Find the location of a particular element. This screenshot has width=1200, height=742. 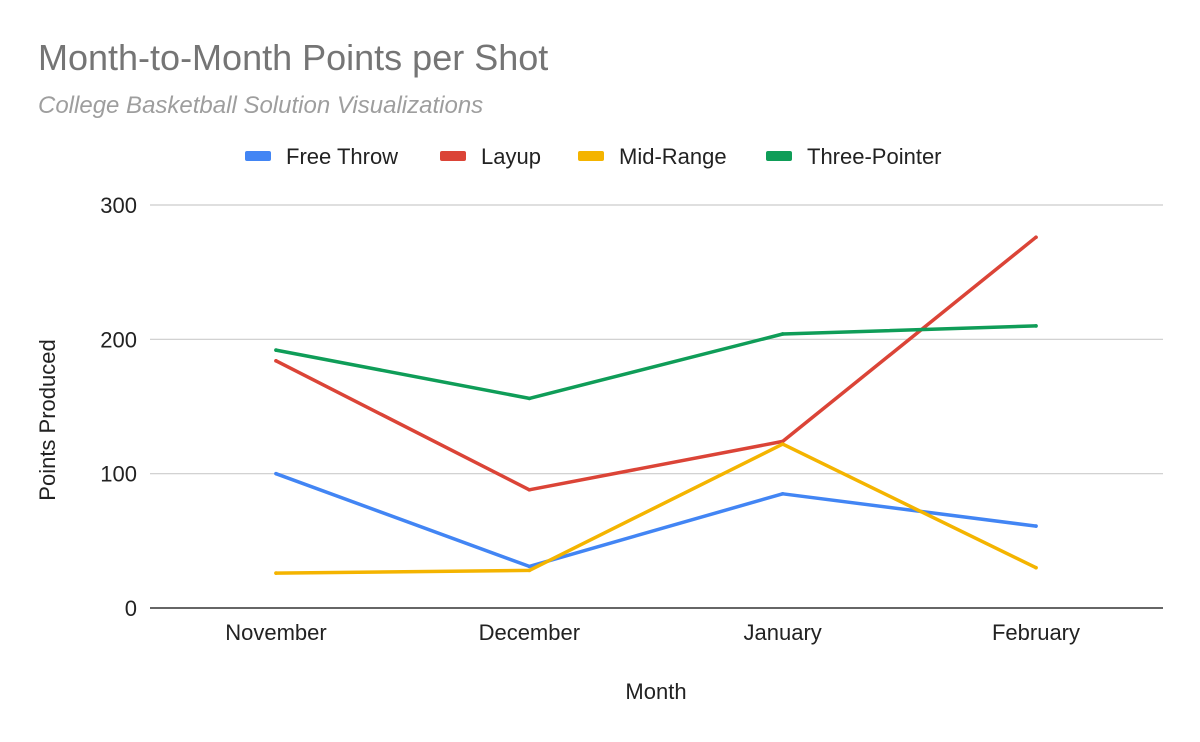

legend-item: Three-Pointer is located at coordinates (854, 156).